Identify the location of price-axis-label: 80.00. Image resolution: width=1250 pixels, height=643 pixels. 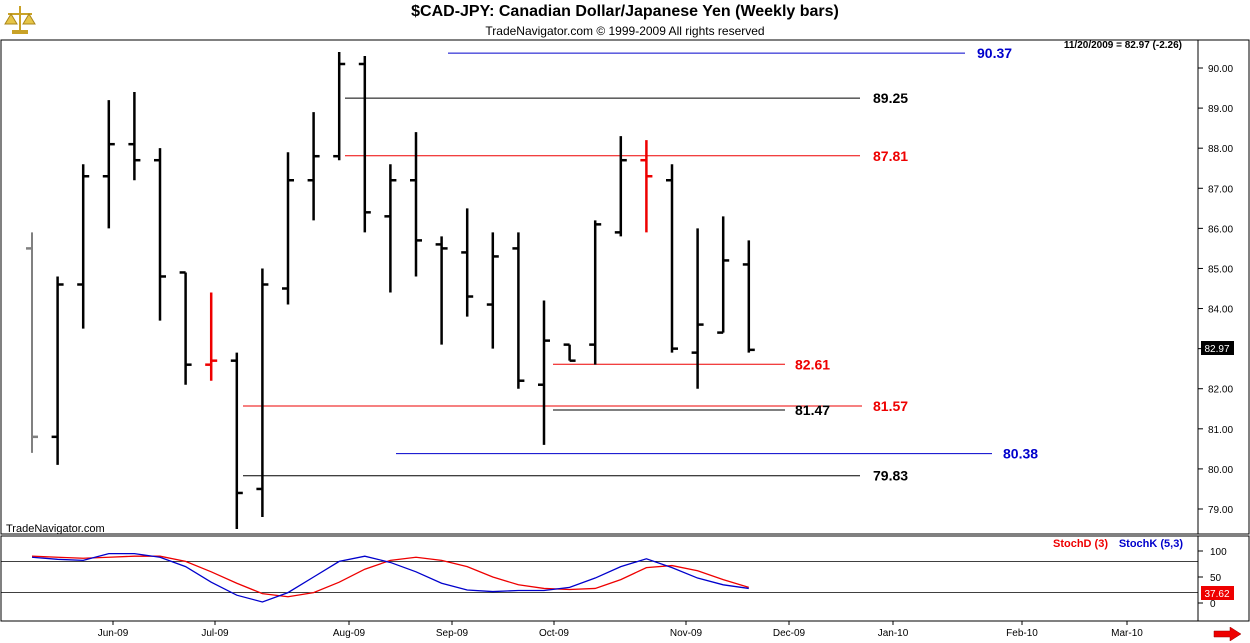
(1220, 470).